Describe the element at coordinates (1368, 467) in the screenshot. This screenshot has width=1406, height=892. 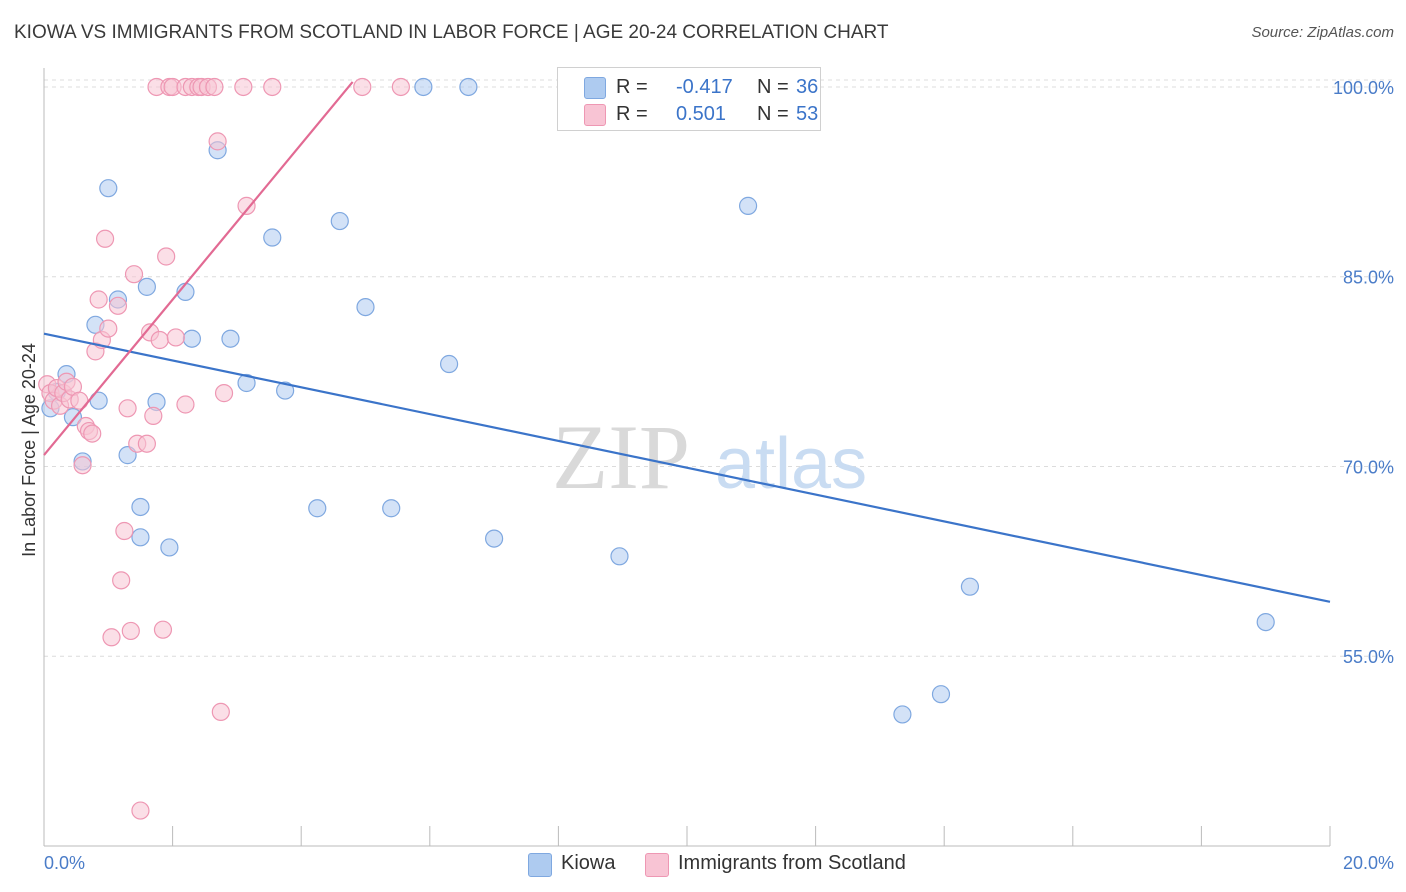
I see `y-tick-label: 70.0%` at that location.